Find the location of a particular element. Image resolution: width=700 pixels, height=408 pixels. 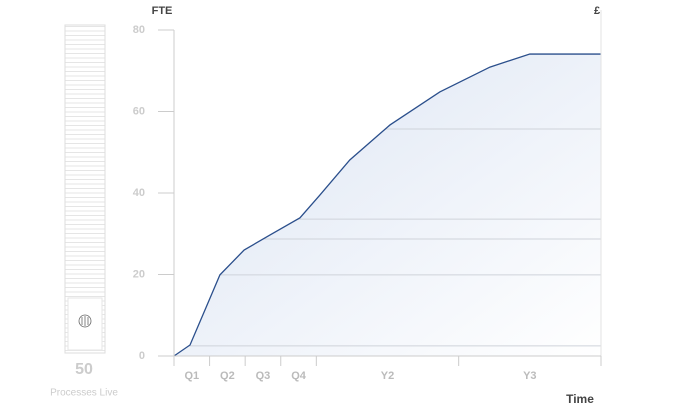

y-tick-label: 40 is located at coordinates (139, 193).